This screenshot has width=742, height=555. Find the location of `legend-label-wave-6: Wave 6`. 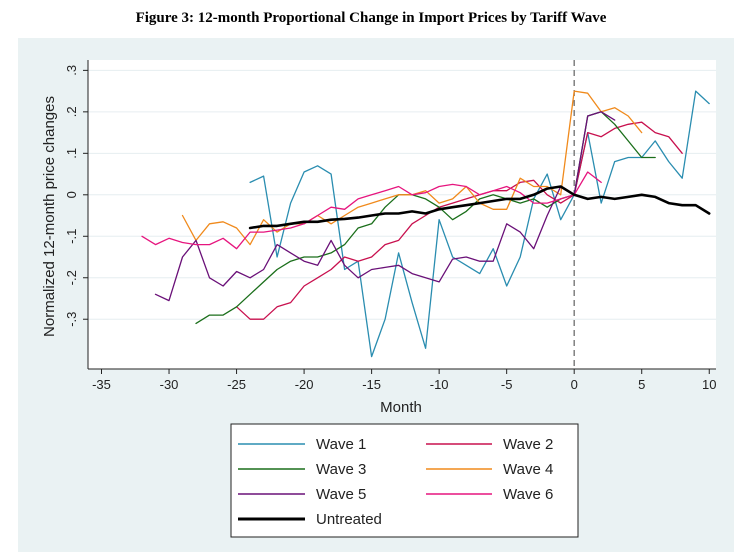

legend-label-wave-6: Wave 6 is located at coordinates (528, 494).